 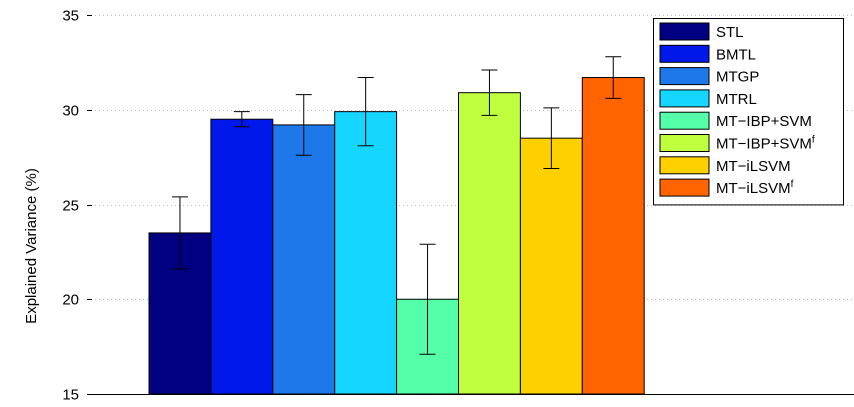 What do you see at coordinates (765, 144) in the screenshot?
I see `legend-label: MT−IBP+SVMf` at bounding box center [765, 144].